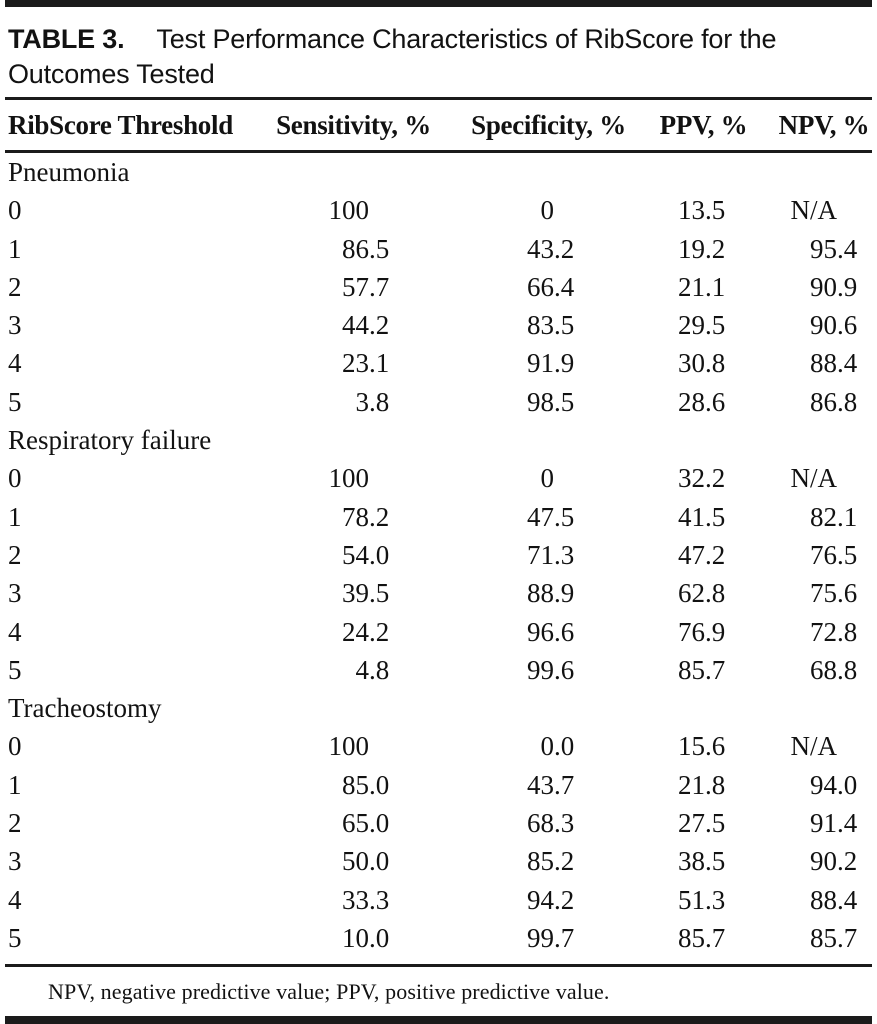 This screenshot has height=1024, width=877. Describe the element at coordinates (438, 287) in the screenshot. I see `table-row: 2 57.7 66.4 21.1 90.9` at that location.